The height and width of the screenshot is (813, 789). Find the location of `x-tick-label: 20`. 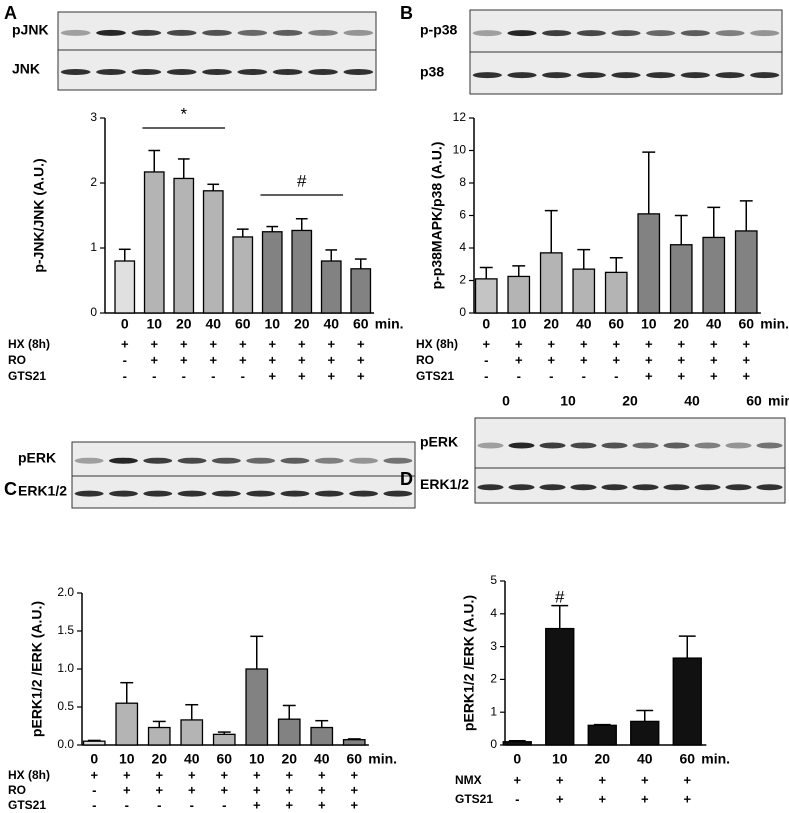

x-tick-label: 20 is located at coordinates (159, 759).